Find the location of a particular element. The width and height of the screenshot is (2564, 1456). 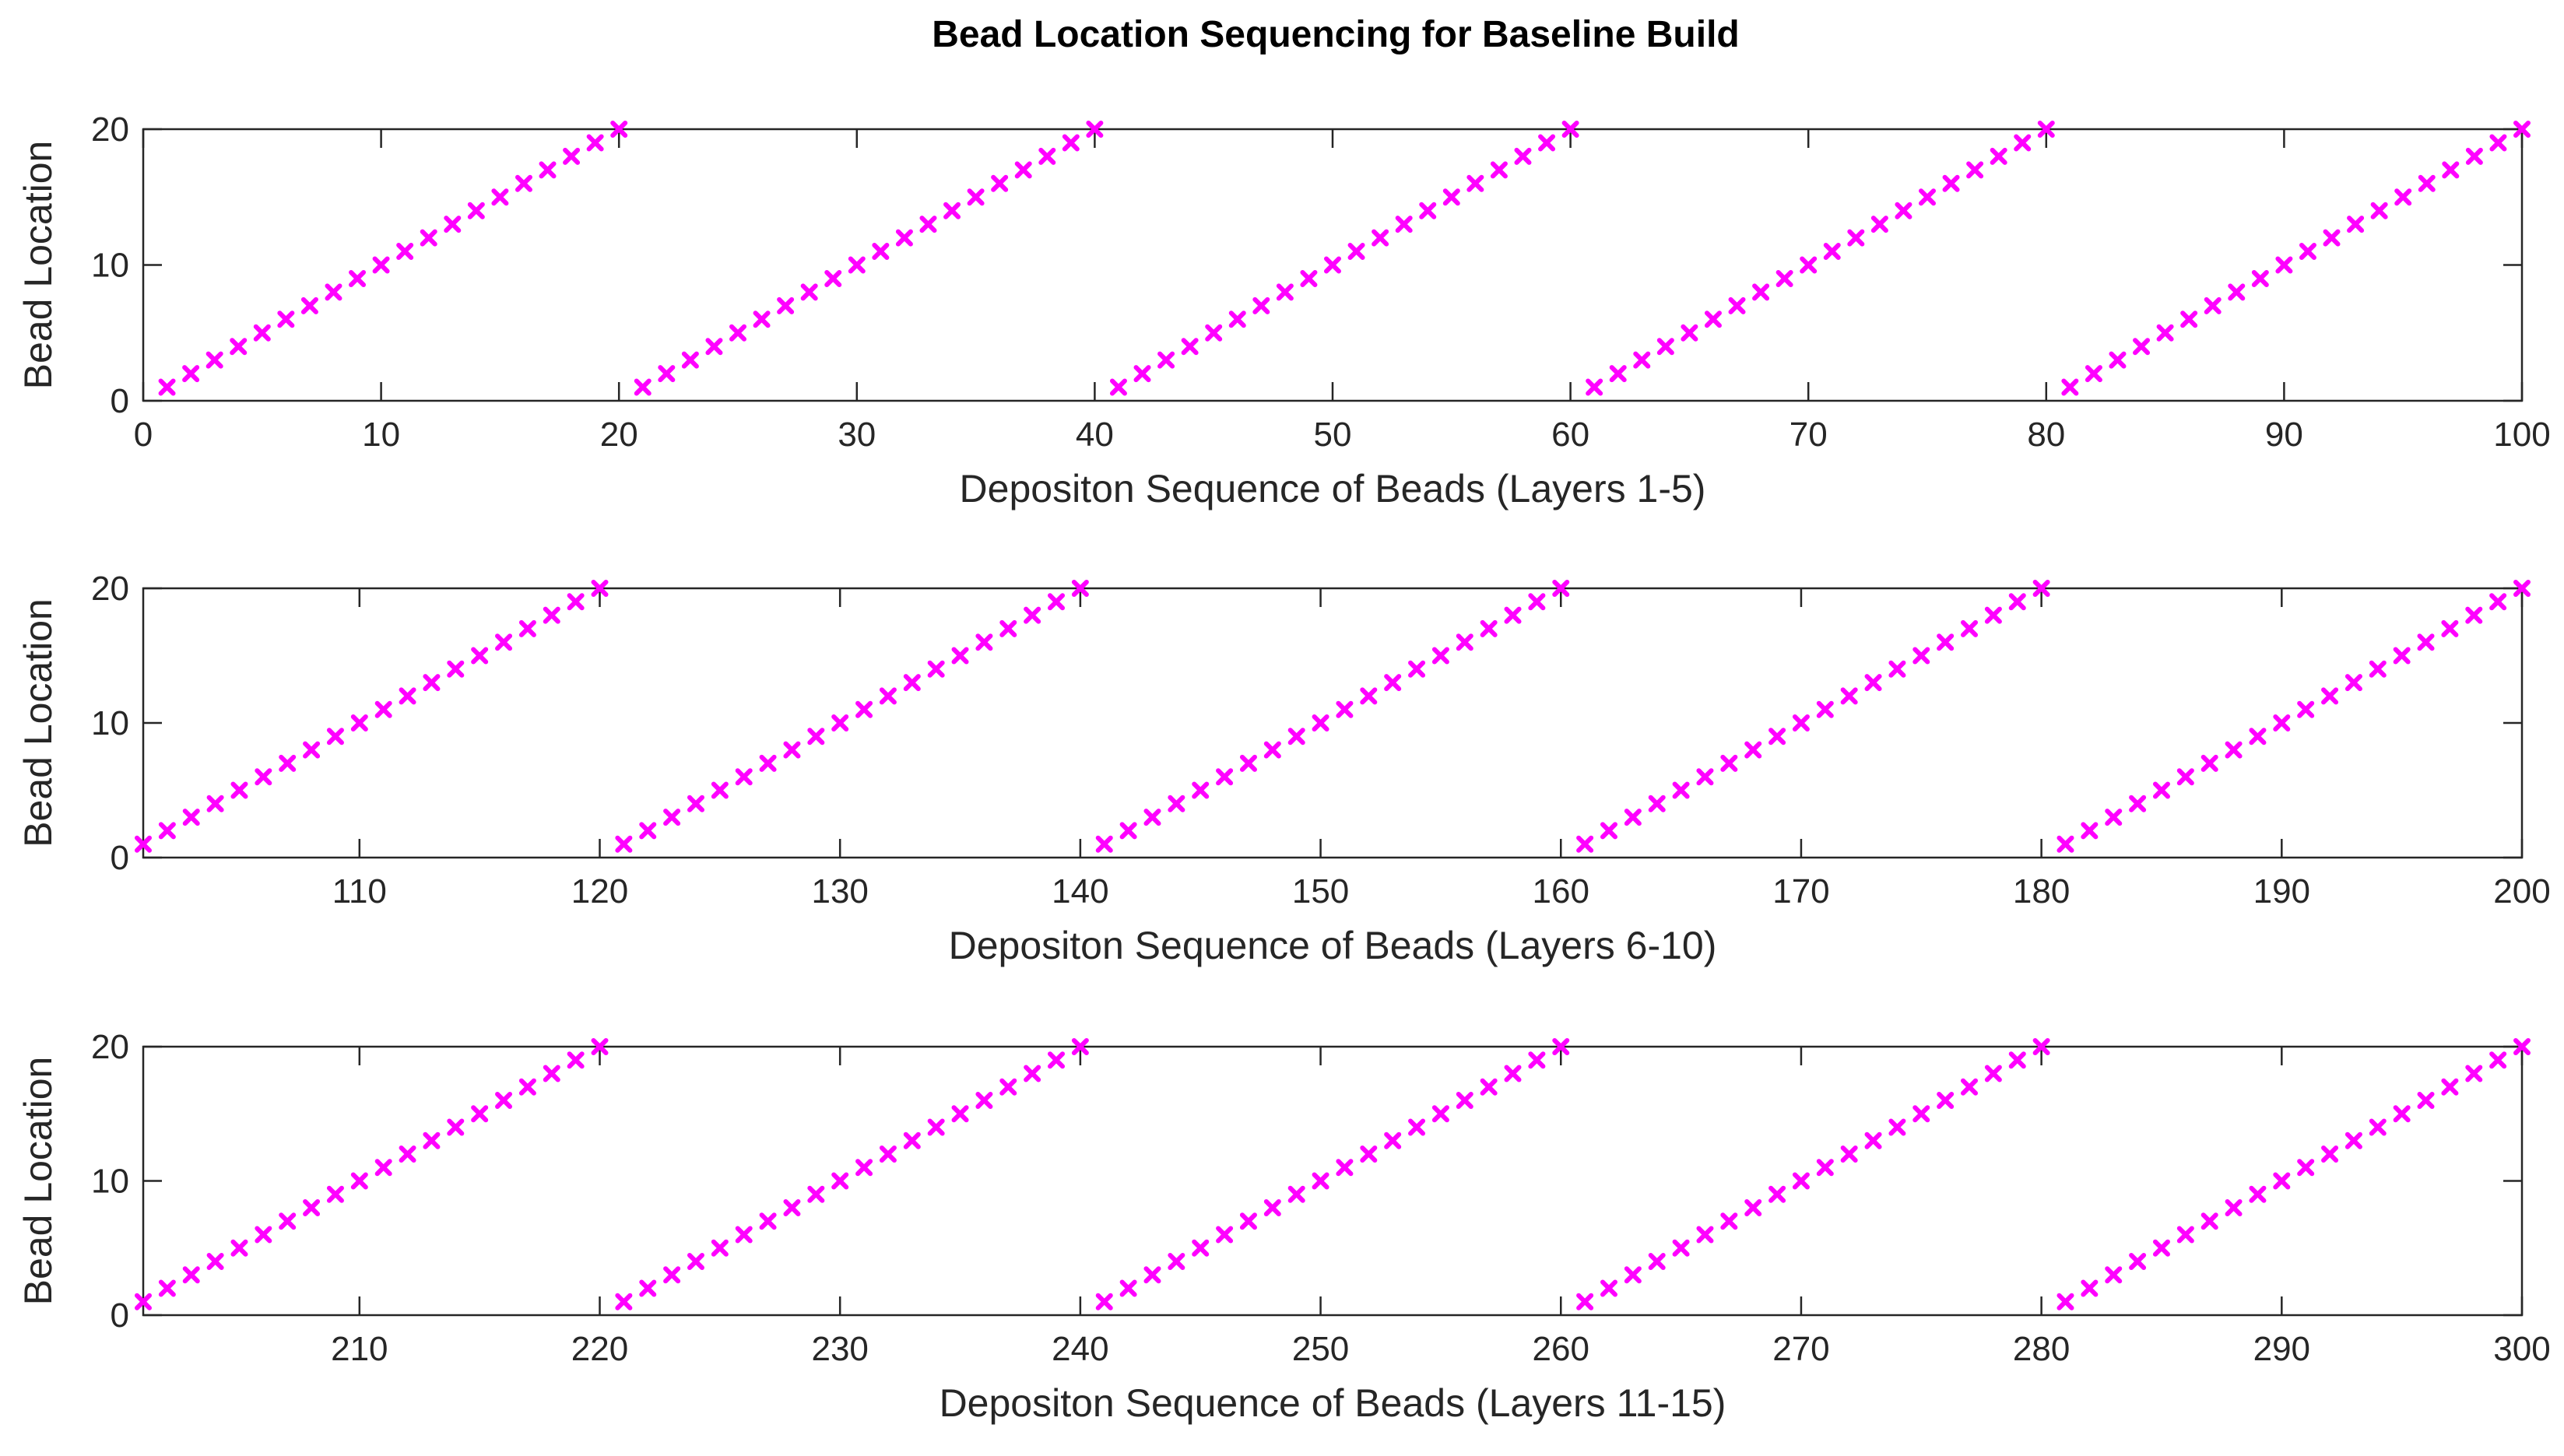

x-tick-label: 290 is located at coordinates (2281, 1349).